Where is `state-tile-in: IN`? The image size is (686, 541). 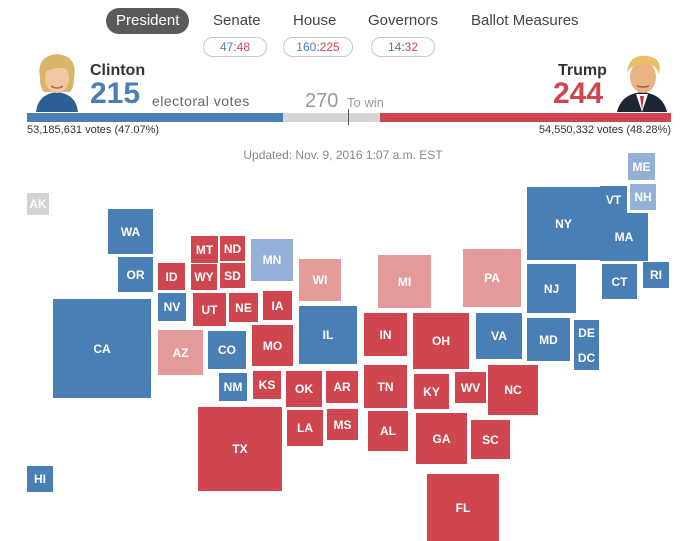 state-tile-in: IN is located at coordinates (385, 334).